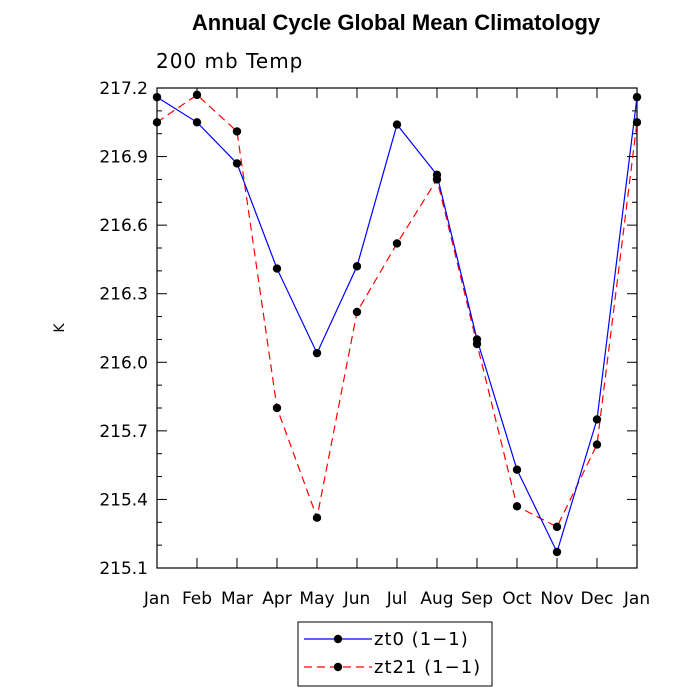  What do you see at coordinates (123, 500) in the screenshot?
I see `y-tick-label: 215.4` at bounding box center [123, 500].